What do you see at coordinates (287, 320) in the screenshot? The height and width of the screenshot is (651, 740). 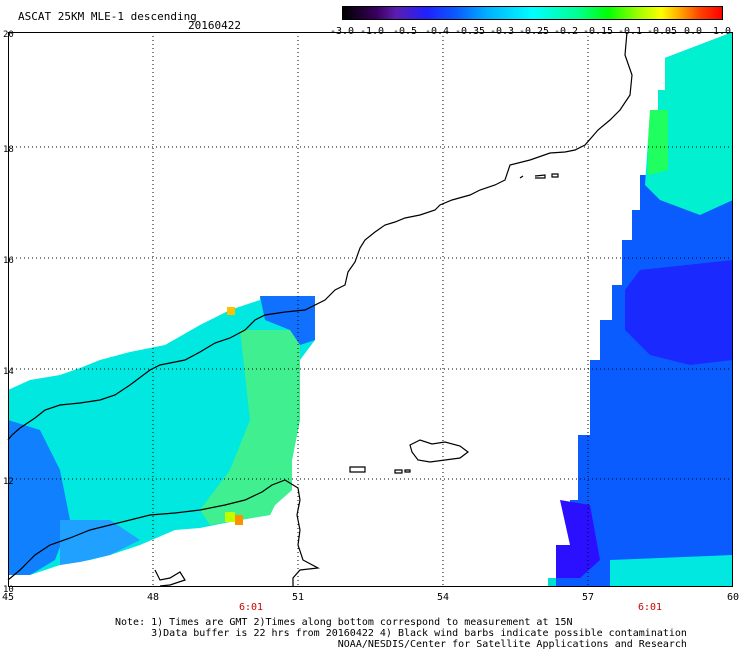 I see `left-swath-blue-ne` at bounding box center [287, 320].